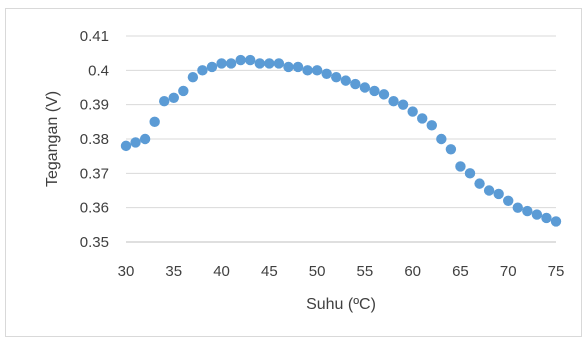  Describe the element at coordinates (412, 271) in the screenshot. I see `x-tick-label: 60` at that location.